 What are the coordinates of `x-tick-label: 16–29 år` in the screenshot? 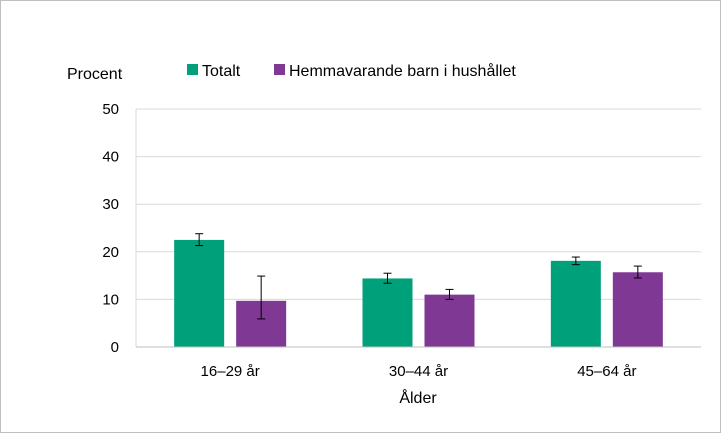 It's located at (230, 371).